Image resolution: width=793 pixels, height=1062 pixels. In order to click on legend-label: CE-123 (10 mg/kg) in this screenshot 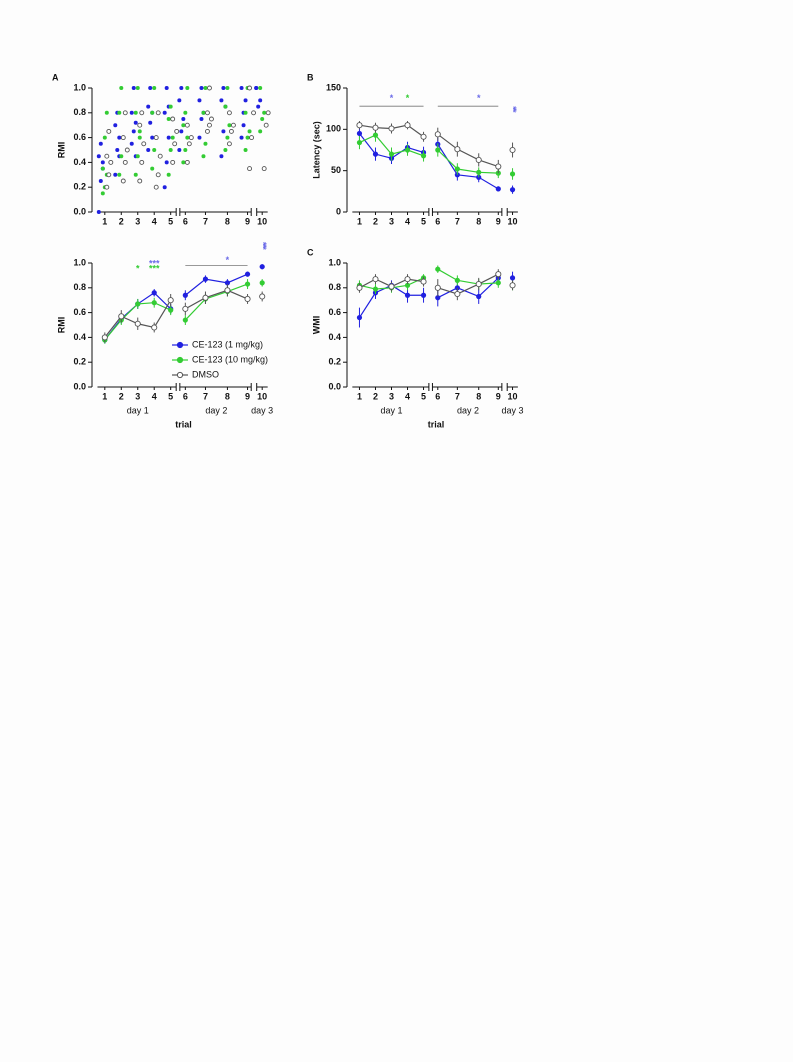, I will do `click(230, 359)`.